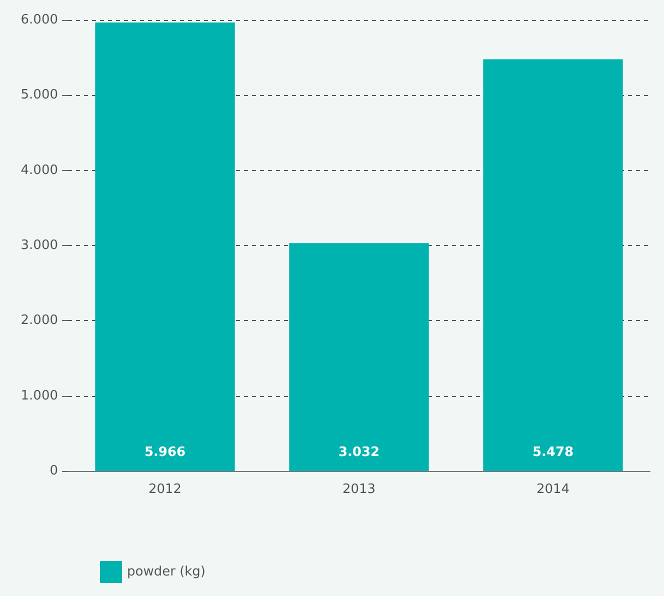  I want to click on y-tick-label: 3.000, so click(39, 245).